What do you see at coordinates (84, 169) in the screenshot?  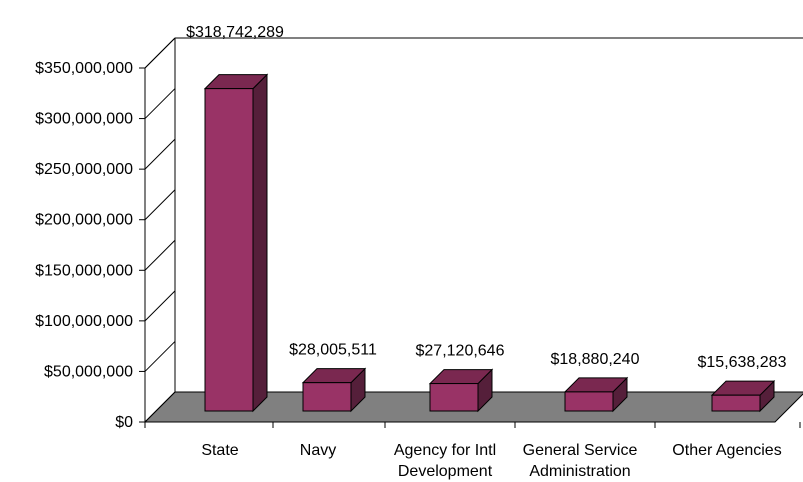 I see `y-tick-label: $250,000,000` at bounding box center [84, 169].